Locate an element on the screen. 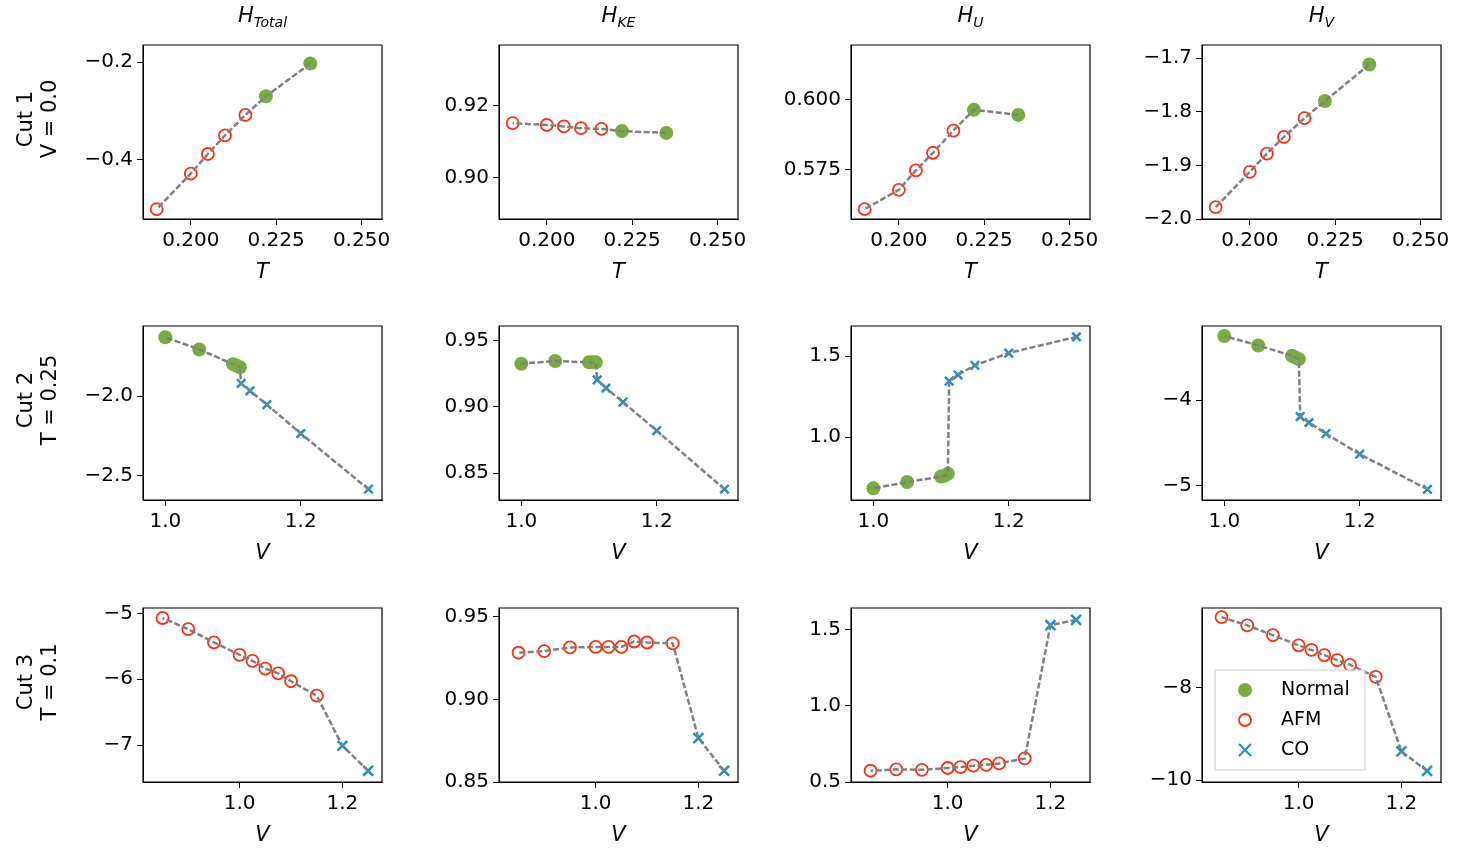 The image size is (1465, 861). chart-title: H$_{V}$ is located at coordinates (1321, 17).